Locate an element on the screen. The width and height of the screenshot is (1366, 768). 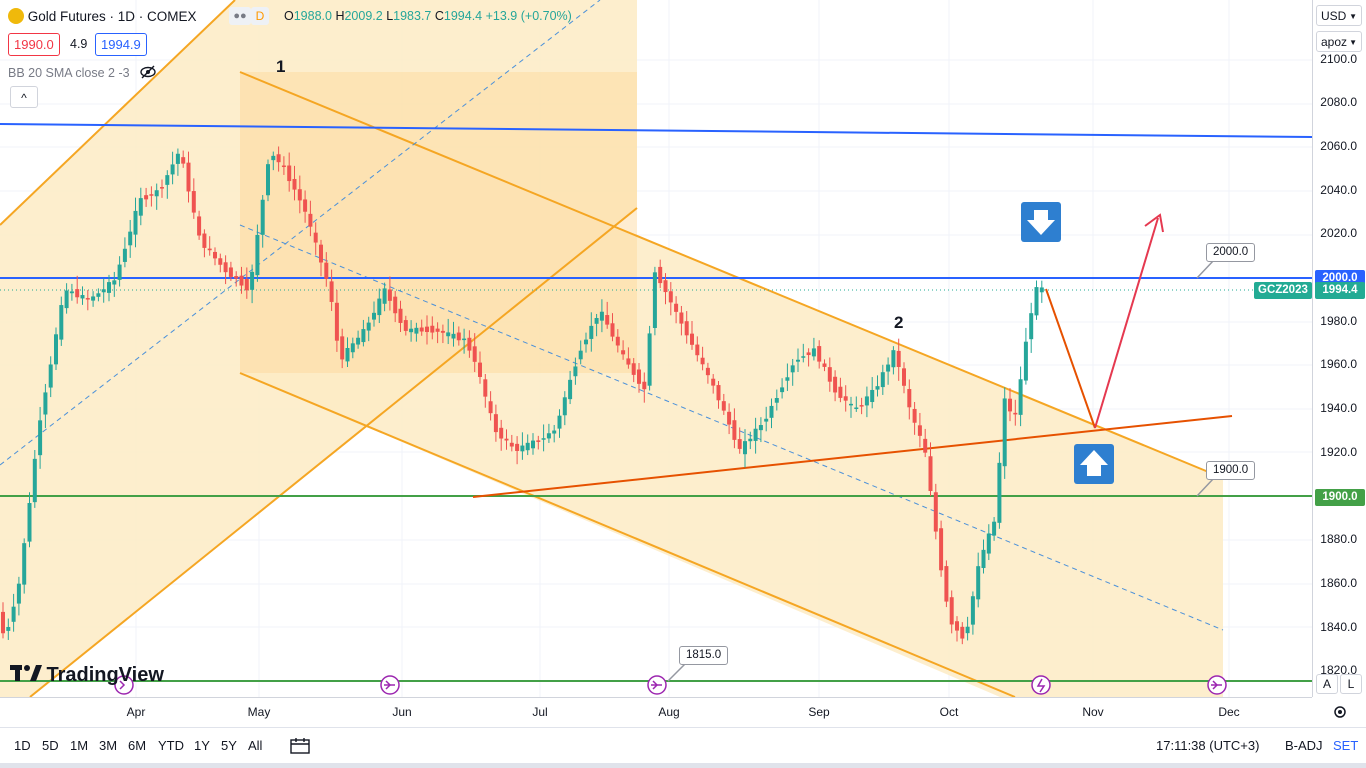
auto-scale-button: A is located at coordinates (1327, 684).